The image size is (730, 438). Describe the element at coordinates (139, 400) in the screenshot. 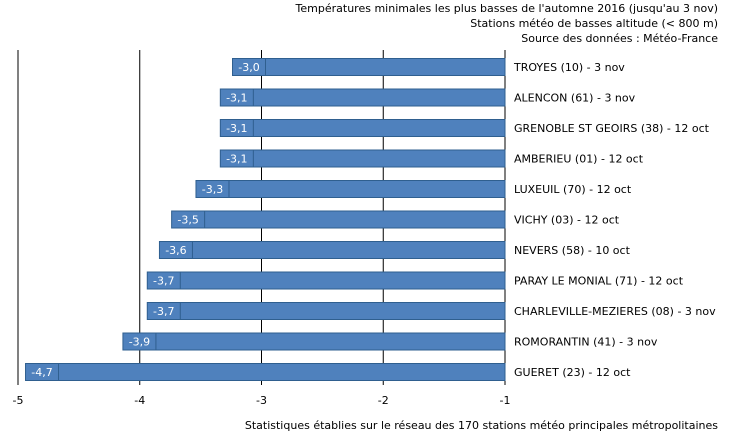

I see `x-tick-label: -4` at that location.